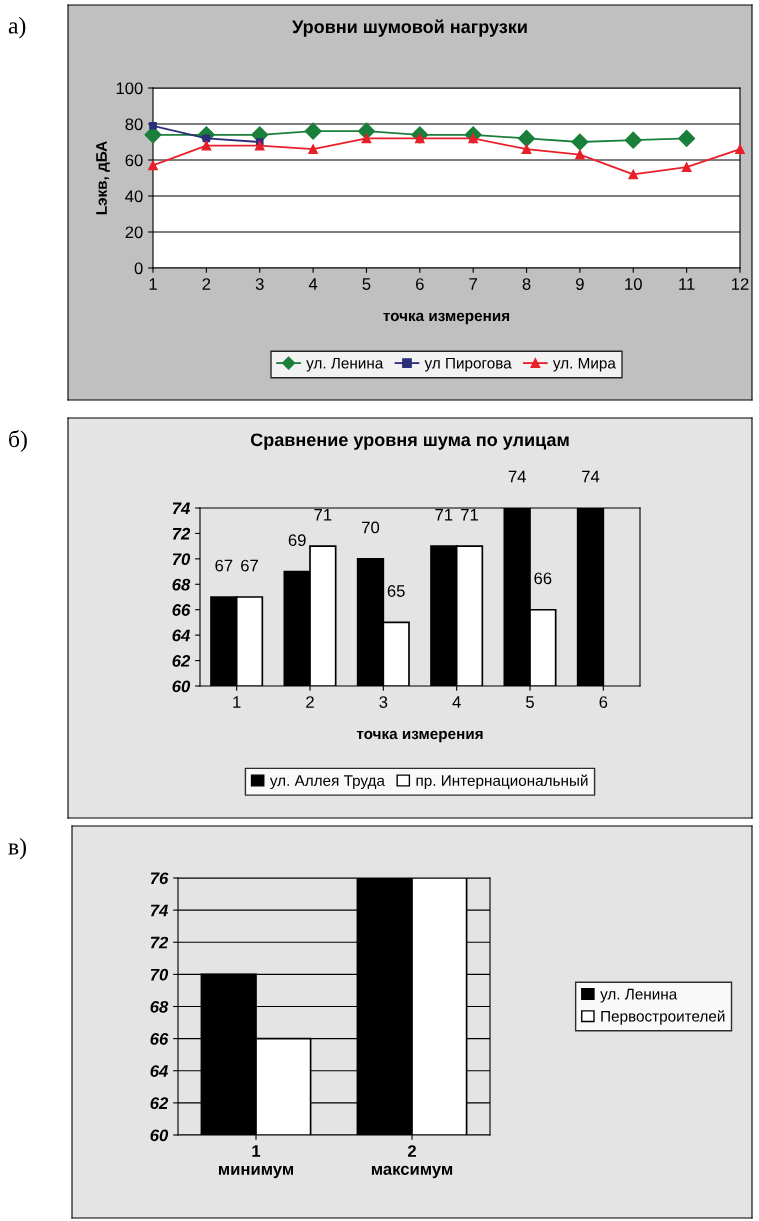 The height and width of the screenshot is (1221, 759). I want to click on data-label: 70, so click(371, 527).